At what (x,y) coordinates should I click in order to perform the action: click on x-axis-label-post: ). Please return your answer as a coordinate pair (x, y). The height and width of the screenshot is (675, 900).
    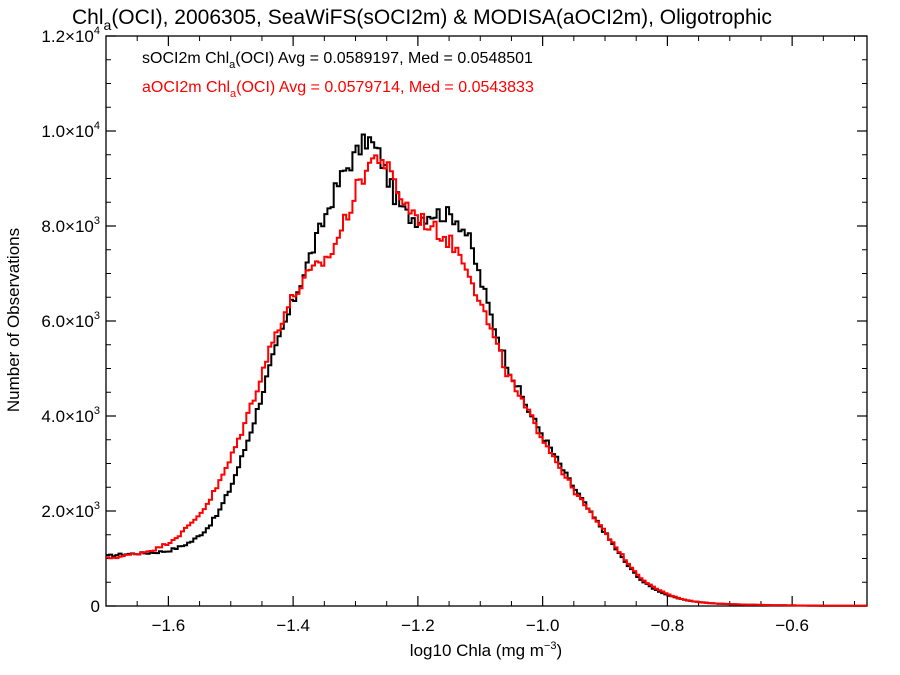
    Looking at the image, I should click on (560, 650).